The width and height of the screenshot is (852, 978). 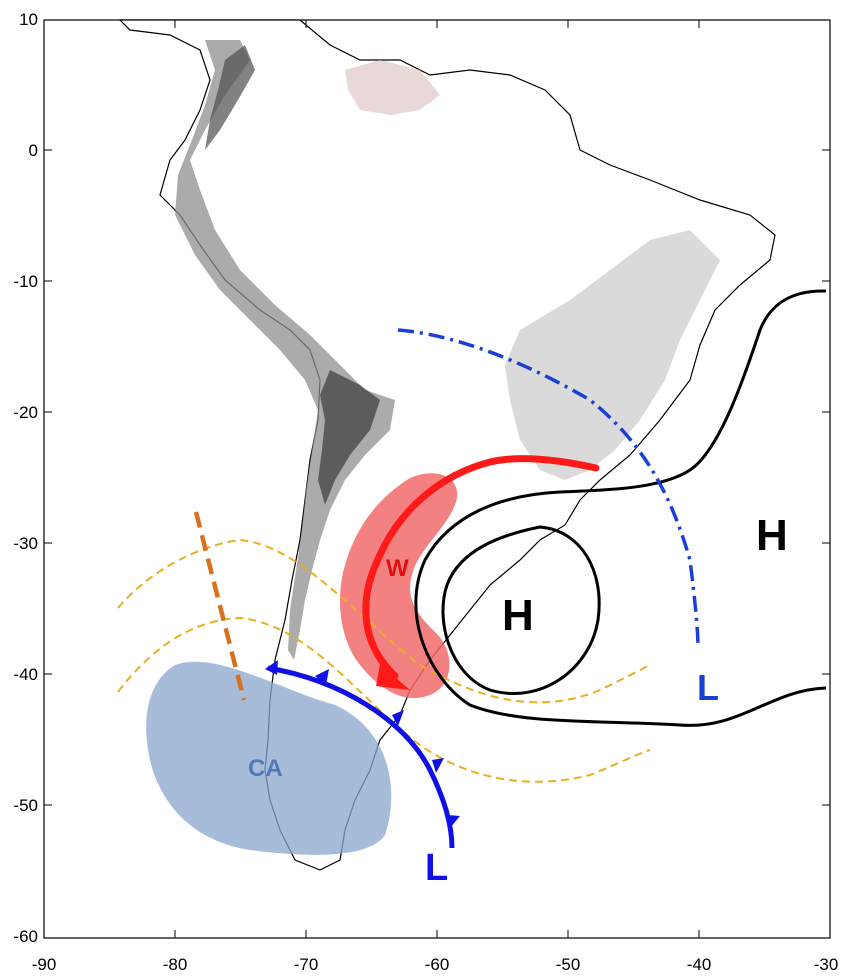 I want to click on y-tick-label: -60, so click(x=25, y=936).